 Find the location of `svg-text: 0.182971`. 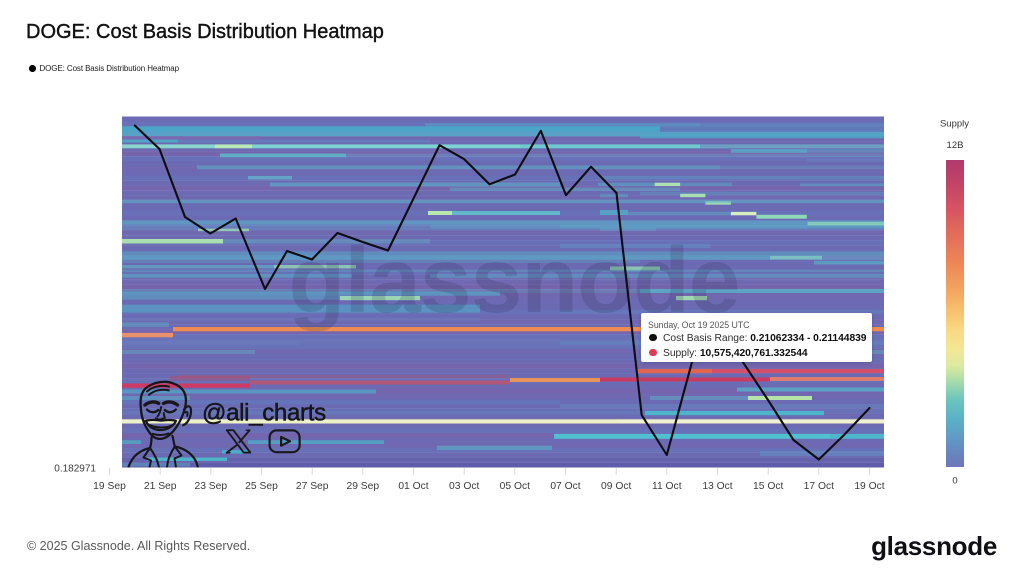

svg-text: 0.182971 is located at coordinates (75, 468).